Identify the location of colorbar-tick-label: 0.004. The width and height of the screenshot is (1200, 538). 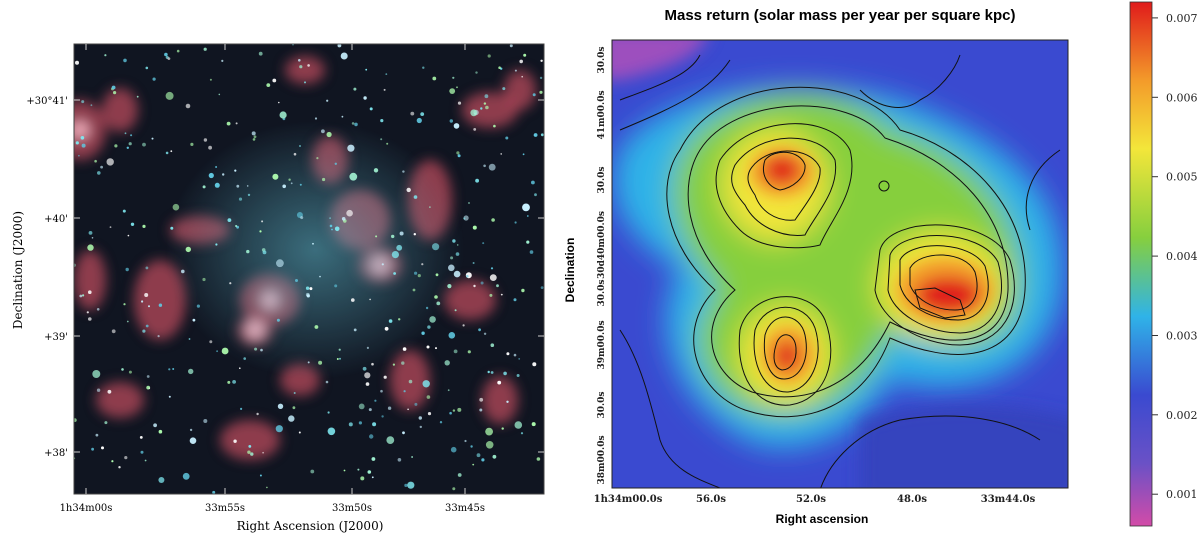
(1182, 256).